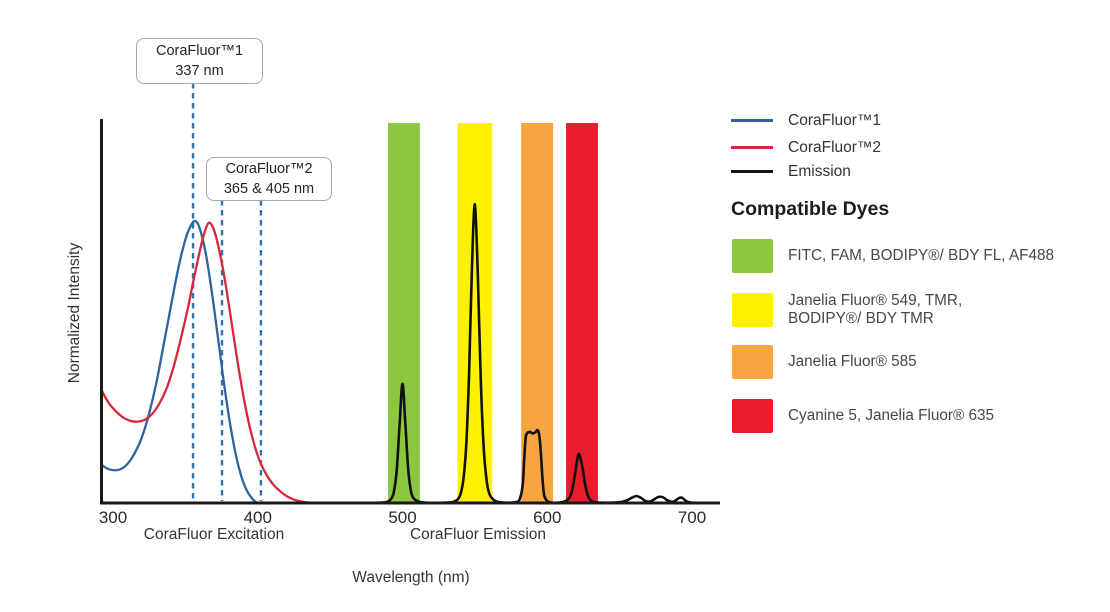  What do you see at coordinates (752, 362) in the screenshot?
I see `dye-swatch-orange-filter` at bounding box center [752, 362].